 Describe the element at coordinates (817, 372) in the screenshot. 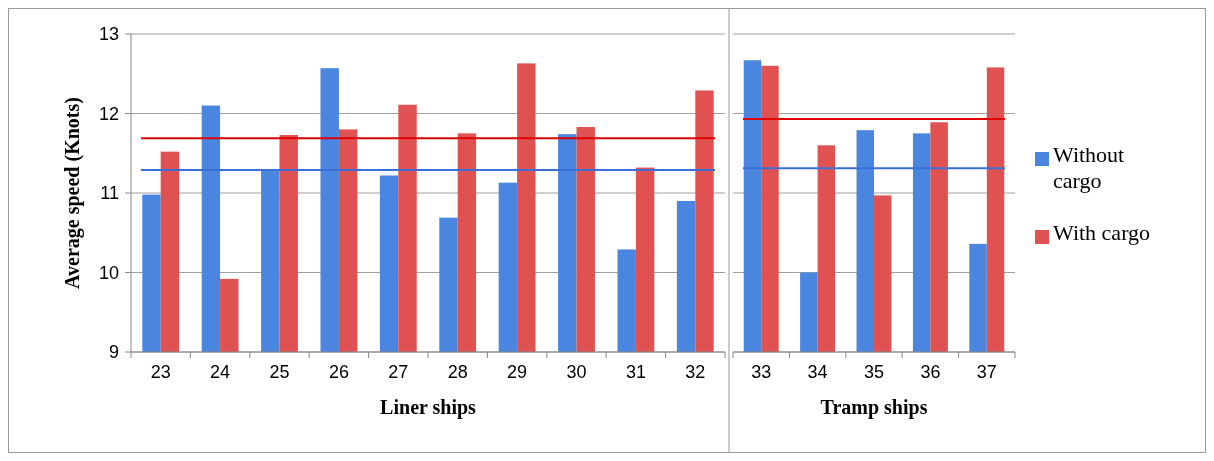

I see `x-tick-label: 34` at that location.